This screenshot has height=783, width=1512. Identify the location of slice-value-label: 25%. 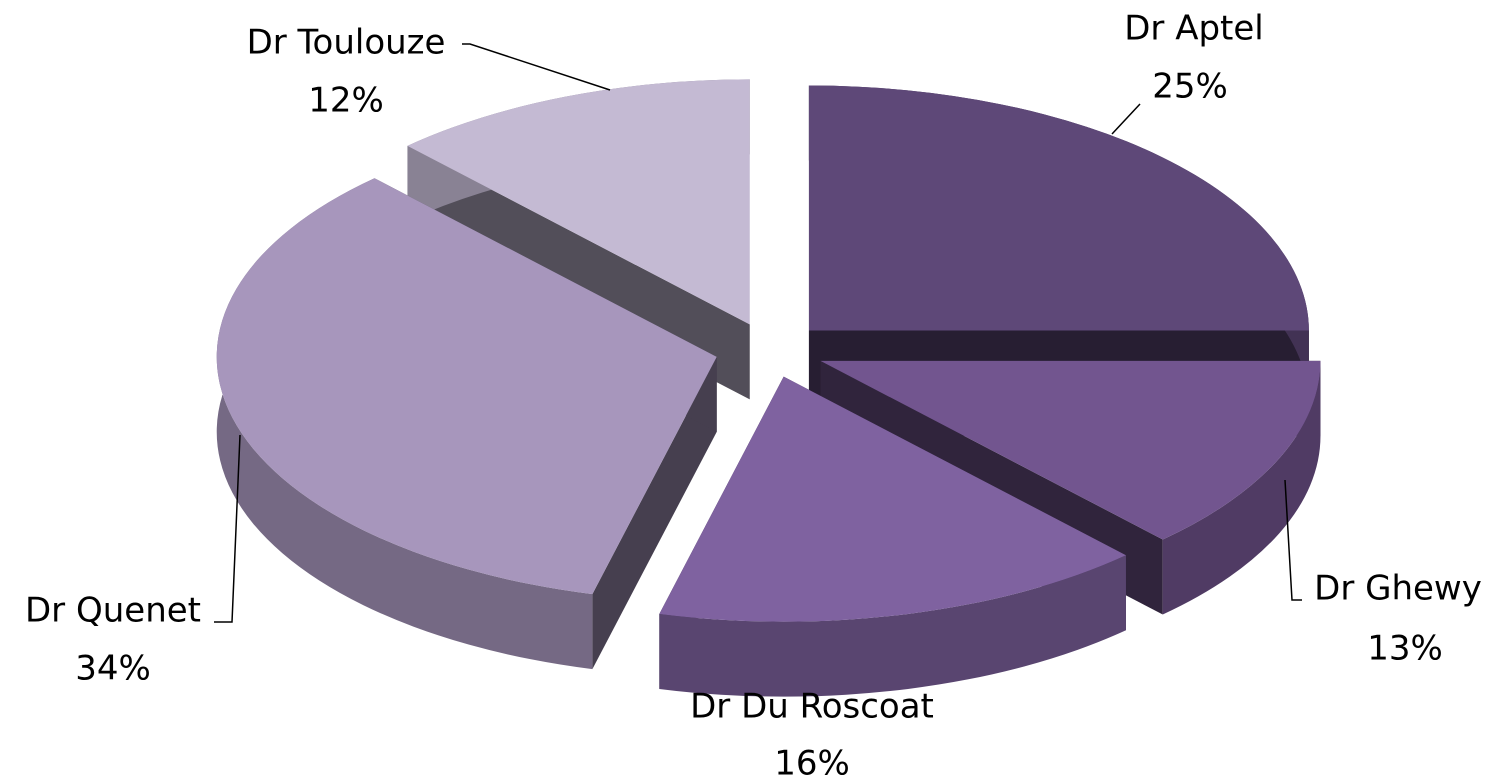
(1190, 87).